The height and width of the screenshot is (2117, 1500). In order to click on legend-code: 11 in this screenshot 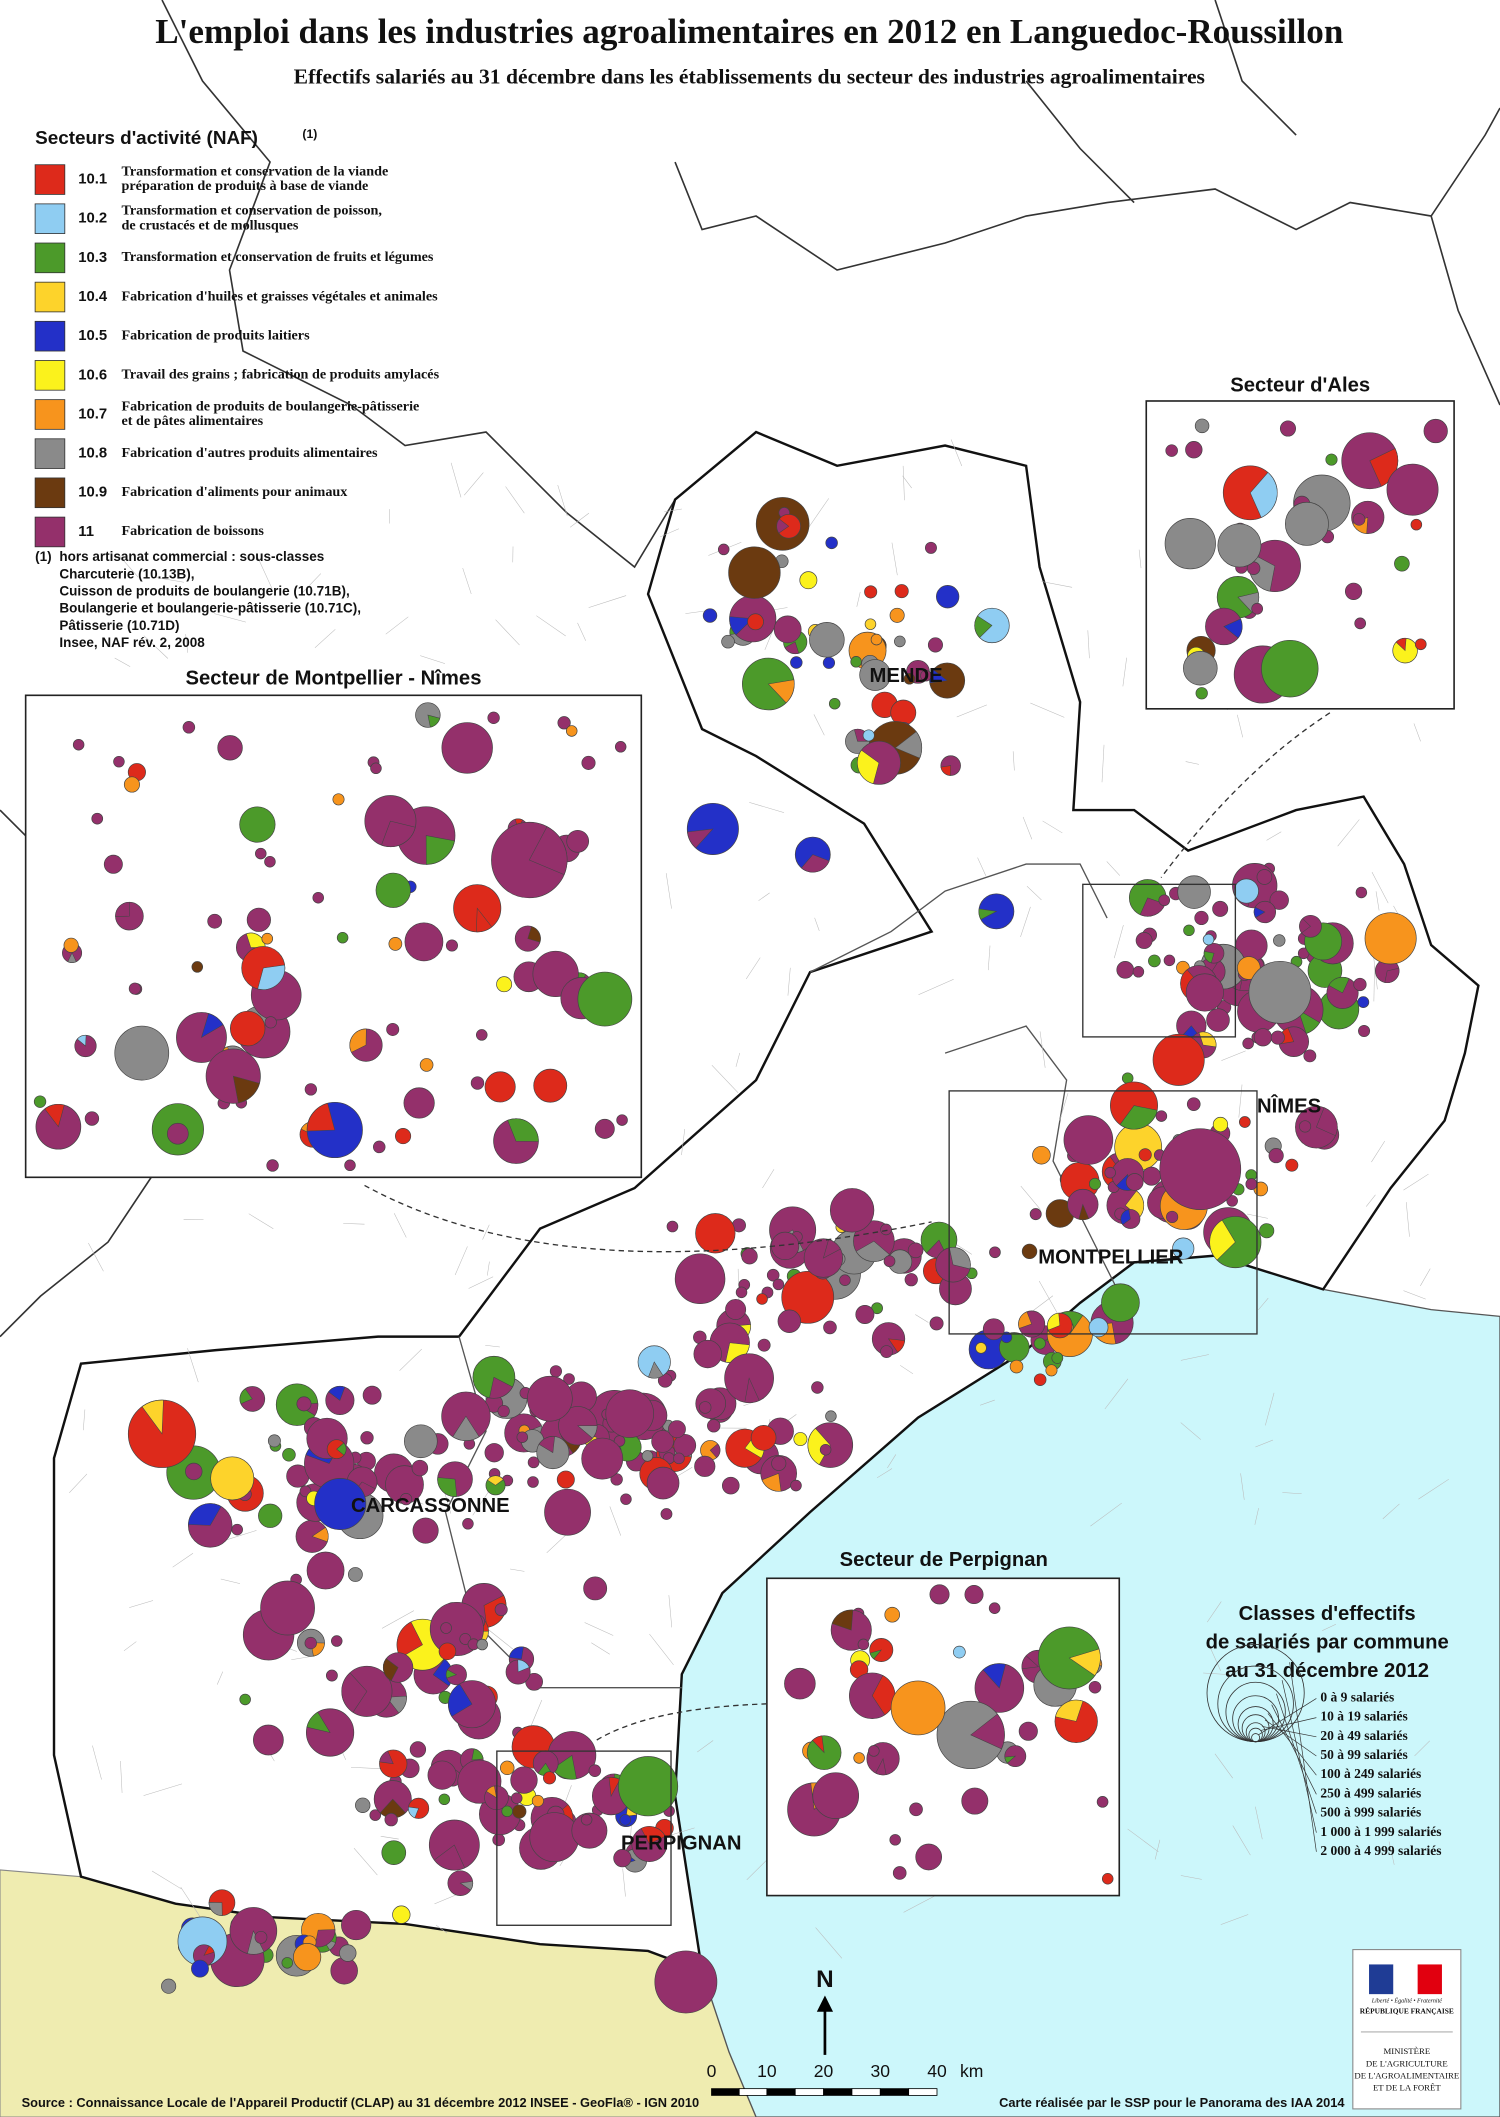, I will do `click(86, 532)`.